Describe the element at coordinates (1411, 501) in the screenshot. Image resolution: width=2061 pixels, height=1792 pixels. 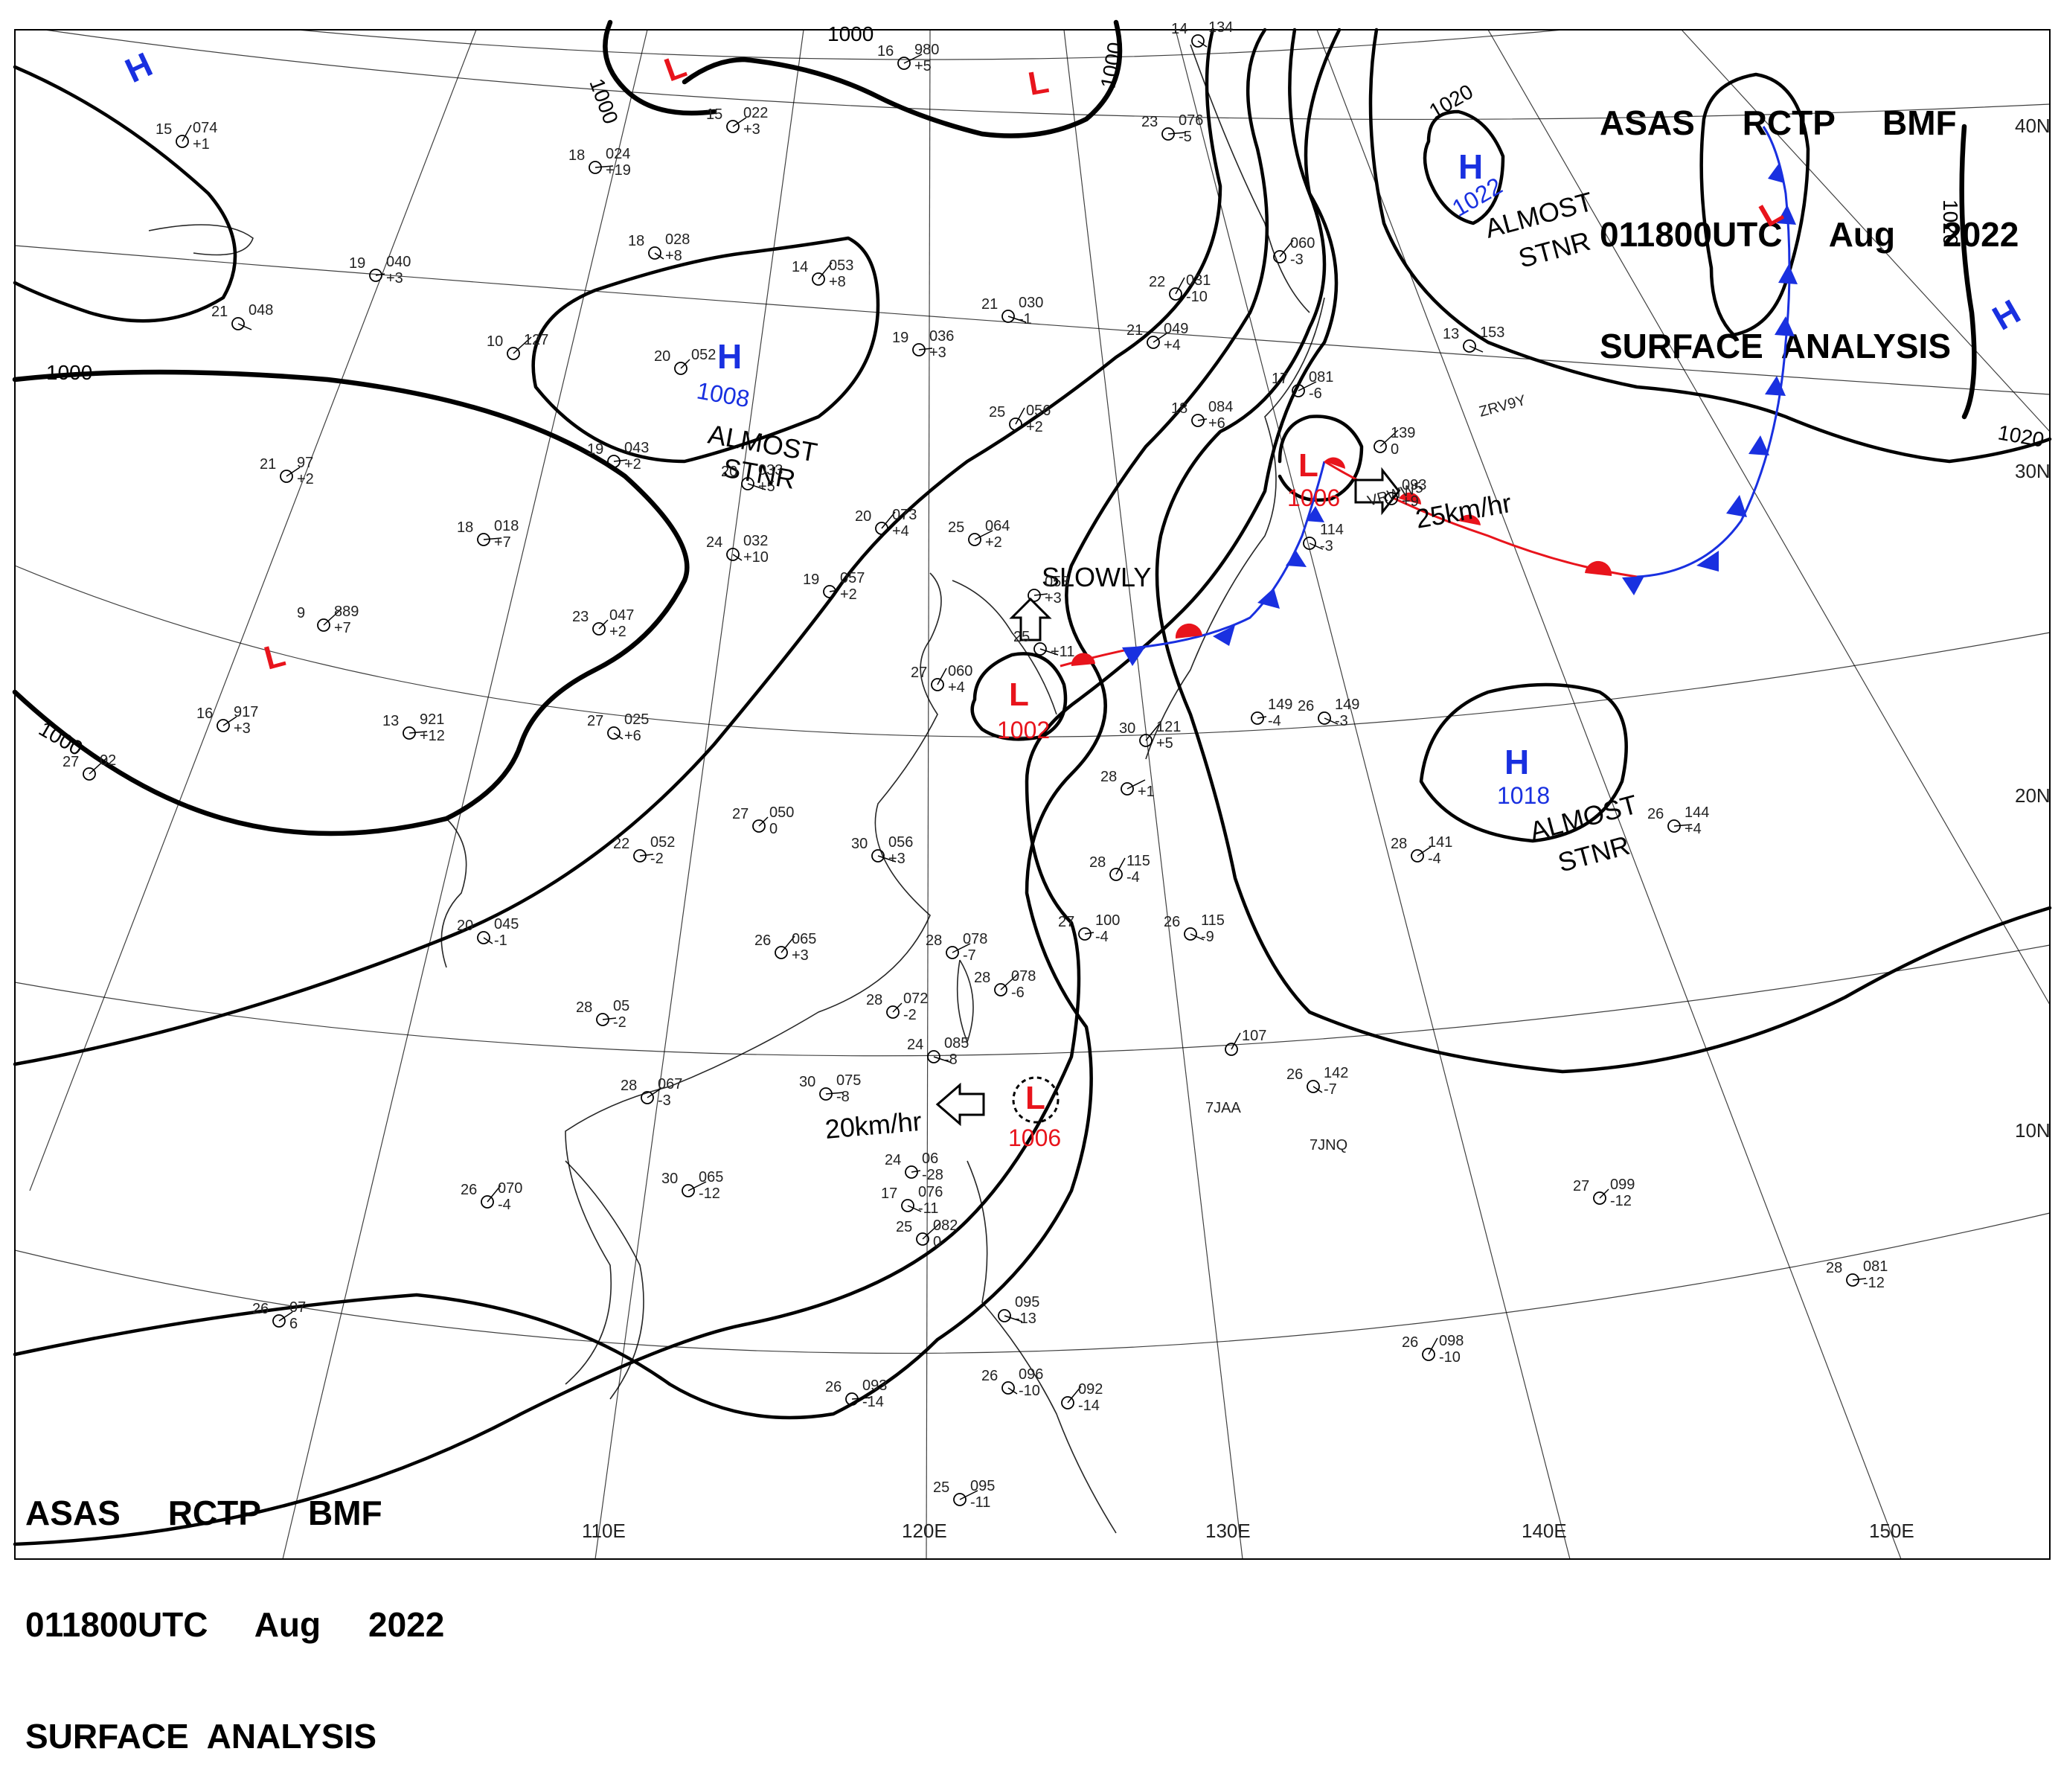
I see `station-tendency: +9` at that location.